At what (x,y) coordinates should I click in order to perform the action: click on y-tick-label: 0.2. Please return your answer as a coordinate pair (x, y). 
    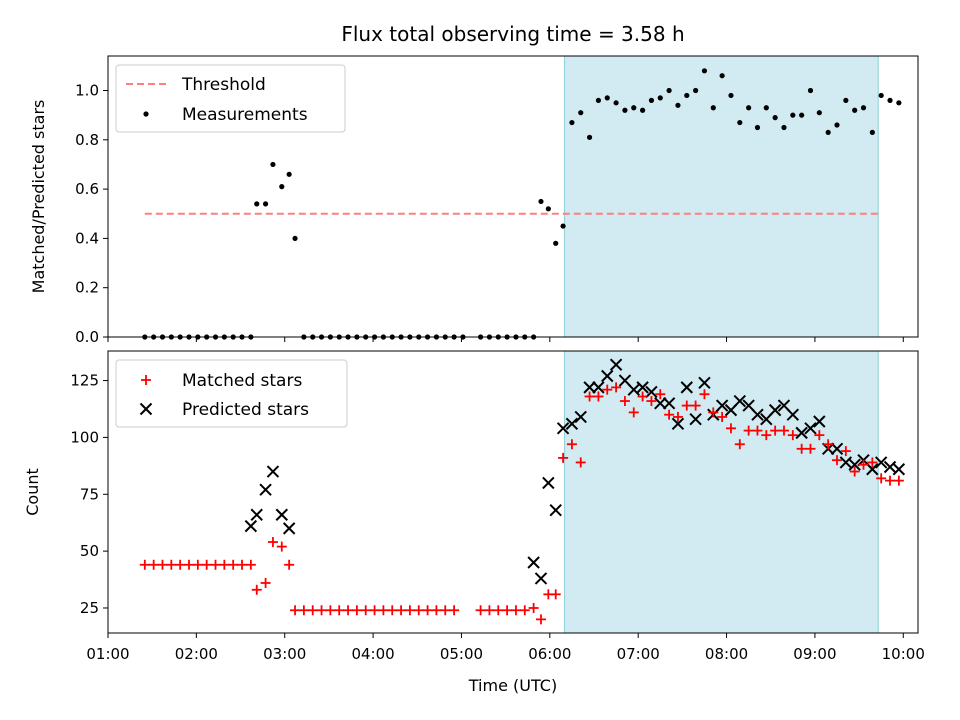
    Looking at the image, I should click on (87, 288).